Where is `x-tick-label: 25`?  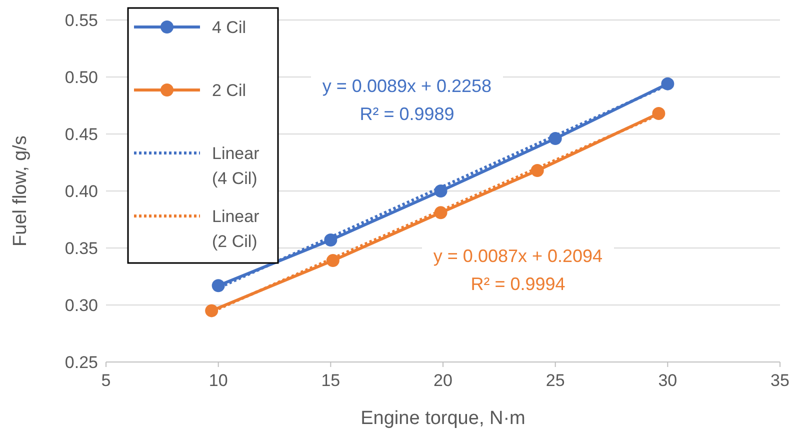
x-tick-label: 25 is located at coordinates (555, 380).